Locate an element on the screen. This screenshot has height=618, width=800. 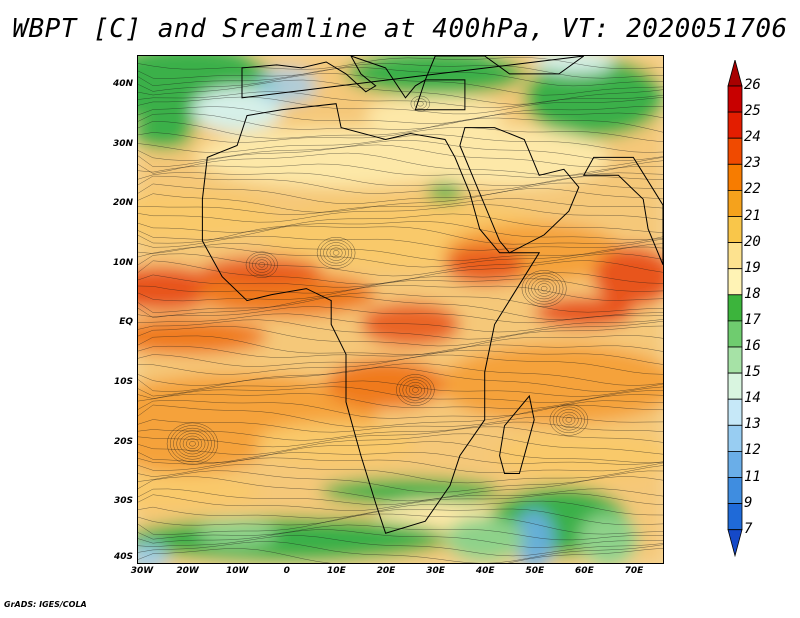
colorbar-label: 13 is located at coordinates (752, 424).